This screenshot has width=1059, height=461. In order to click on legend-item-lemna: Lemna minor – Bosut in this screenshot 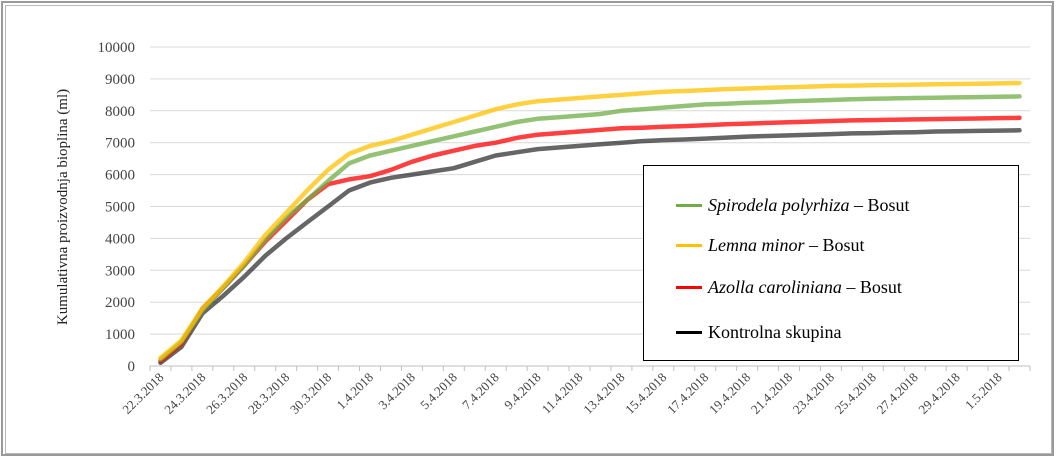, I will do `click(770, 245)`.